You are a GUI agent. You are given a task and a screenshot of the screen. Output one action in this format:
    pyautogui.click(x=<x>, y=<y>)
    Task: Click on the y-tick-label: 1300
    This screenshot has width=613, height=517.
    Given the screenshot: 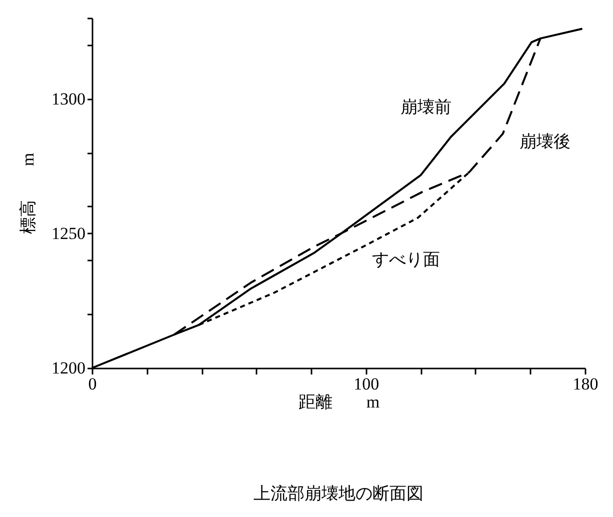 What is the action you would take?
    pyautogui.click(x=69, y=98)
    